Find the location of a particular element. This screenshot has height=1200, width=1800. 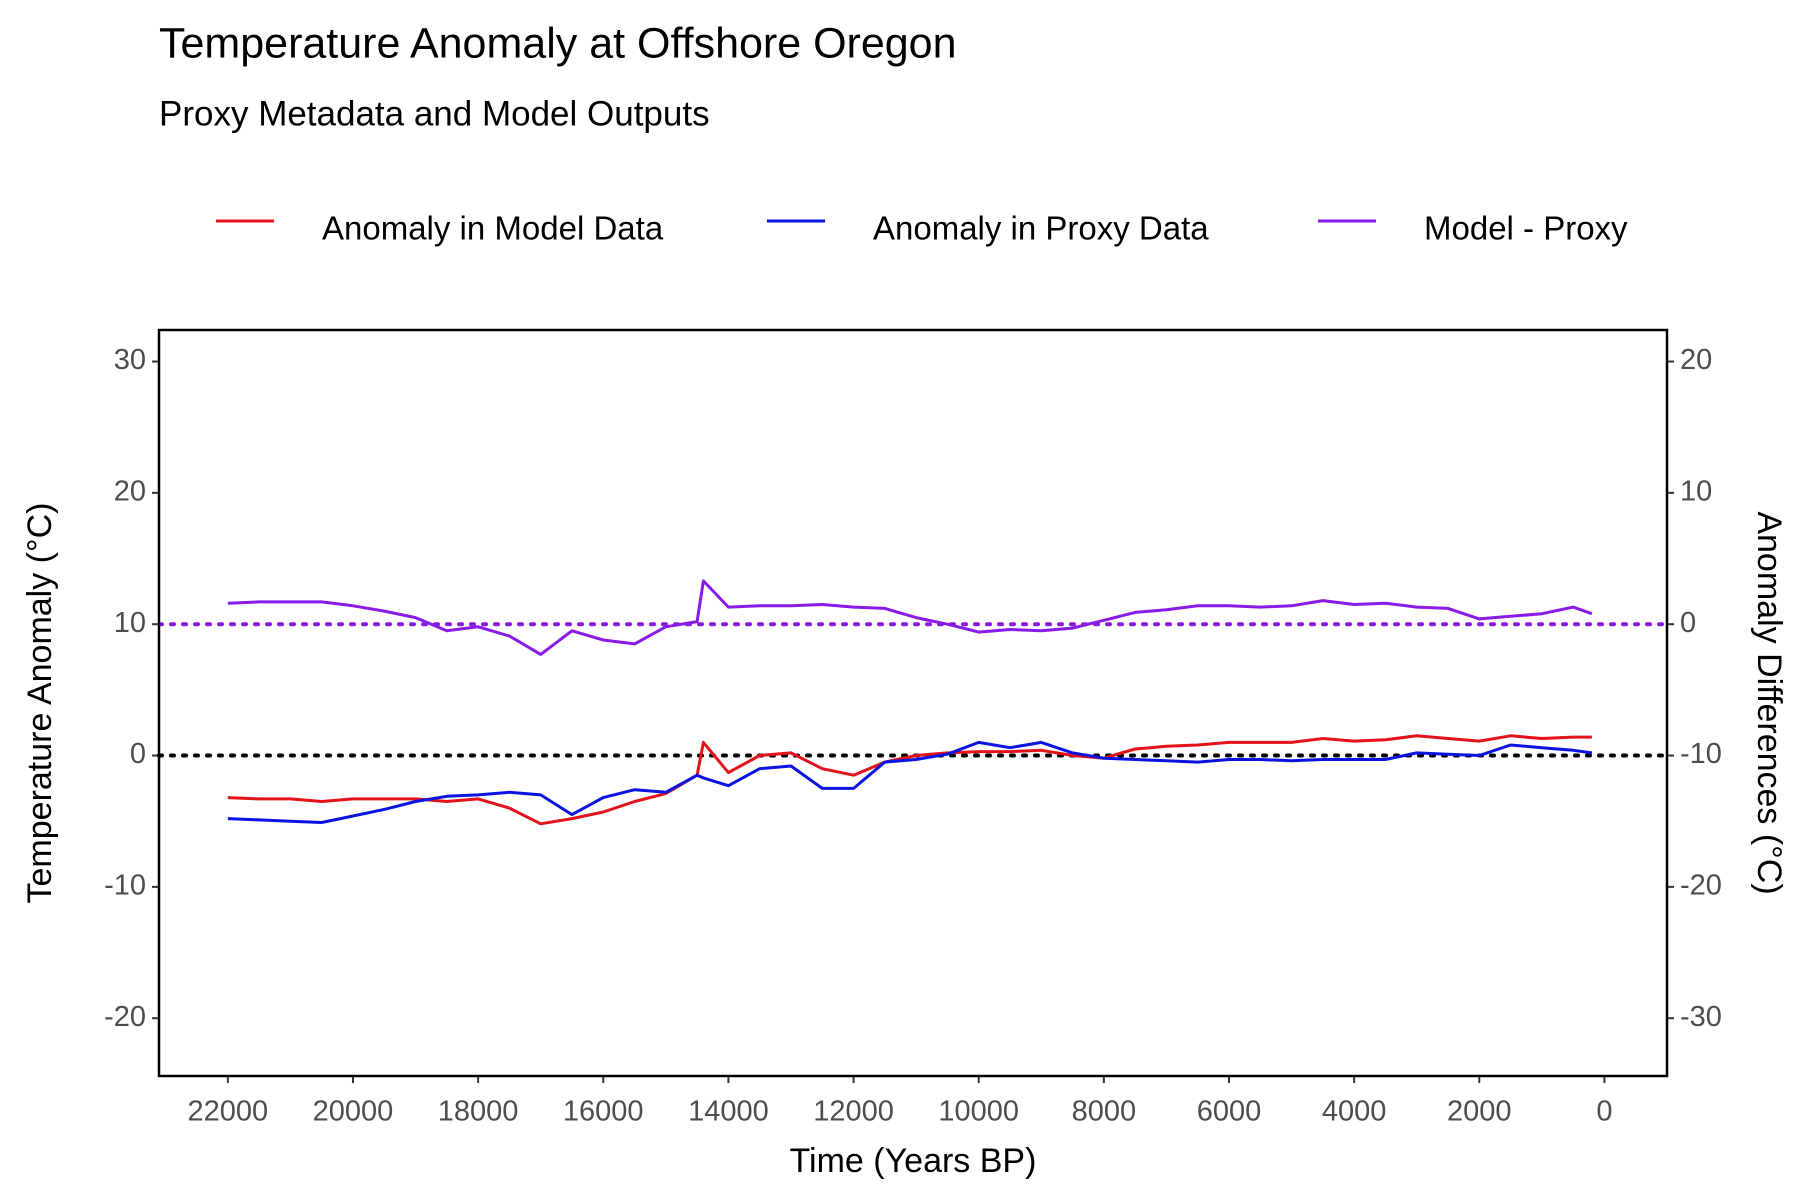

x-tick-label: 8000 is located at coordinates (1104, 1112).